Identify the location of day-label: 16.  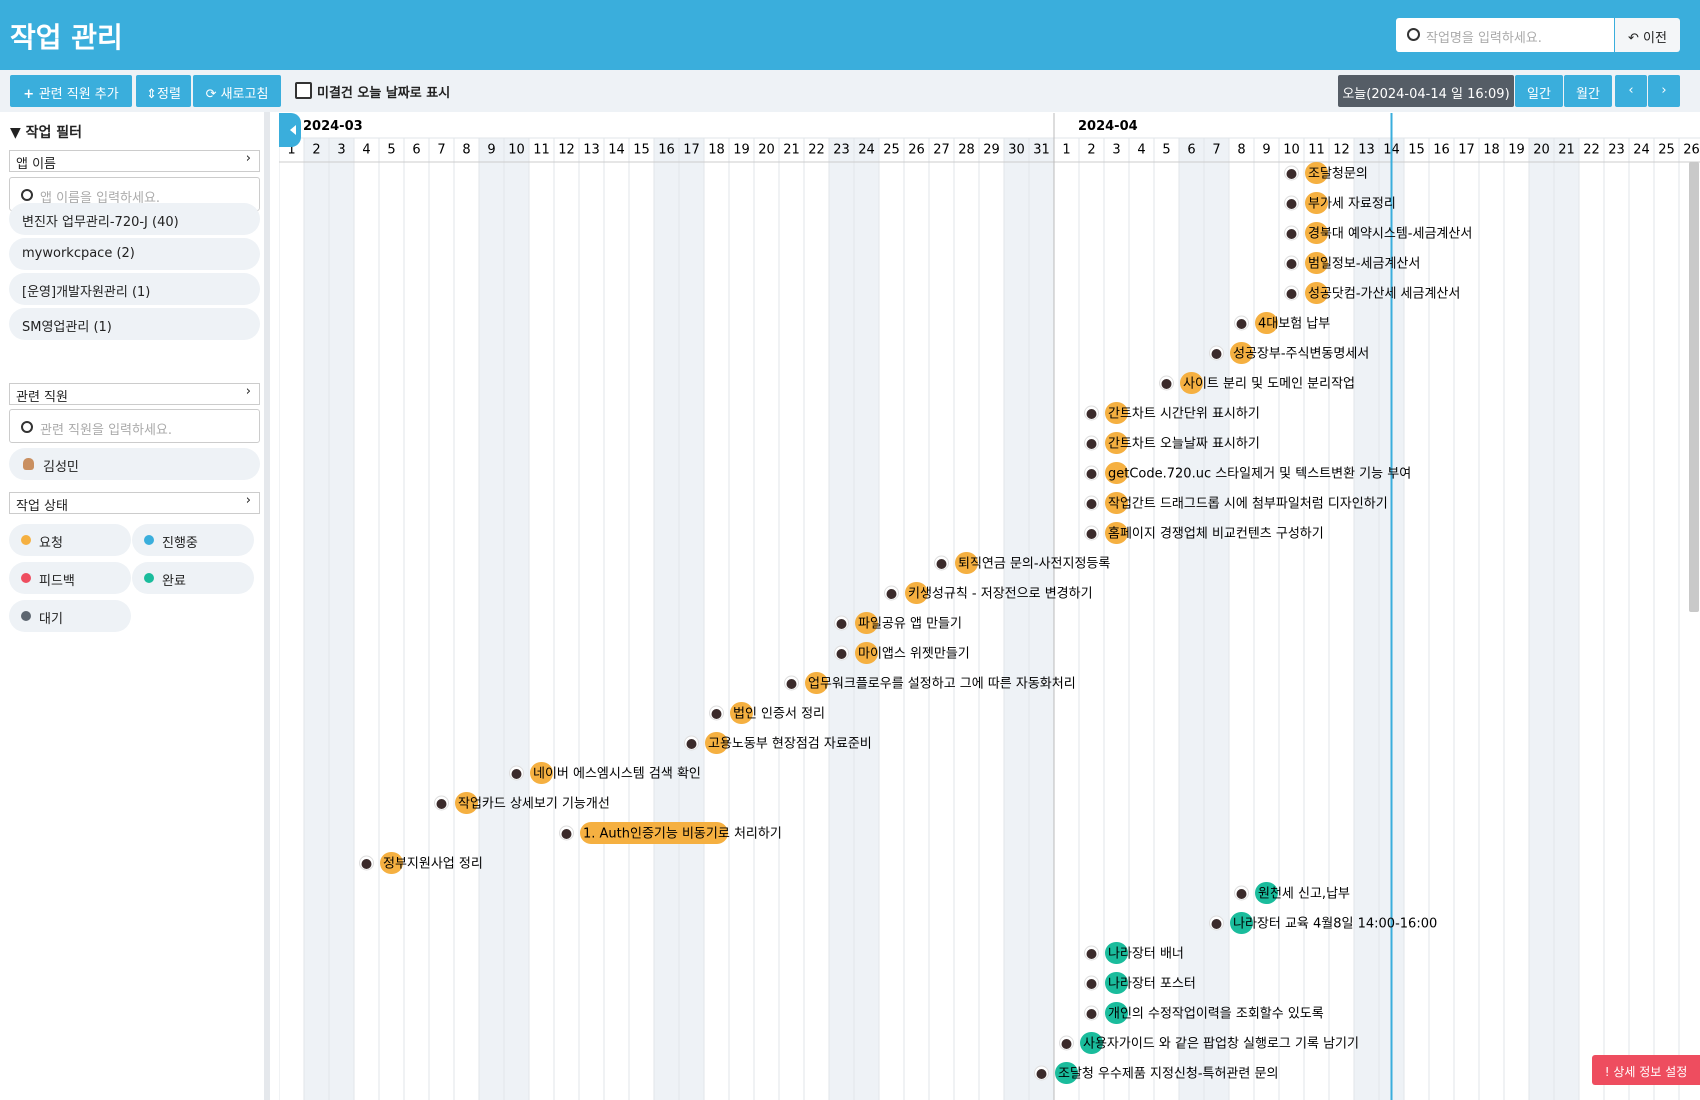
(1441, 150).